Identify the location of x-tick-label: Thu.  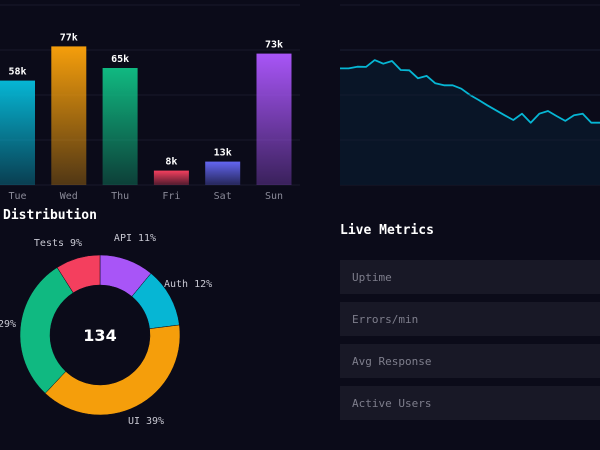
(120, 196).